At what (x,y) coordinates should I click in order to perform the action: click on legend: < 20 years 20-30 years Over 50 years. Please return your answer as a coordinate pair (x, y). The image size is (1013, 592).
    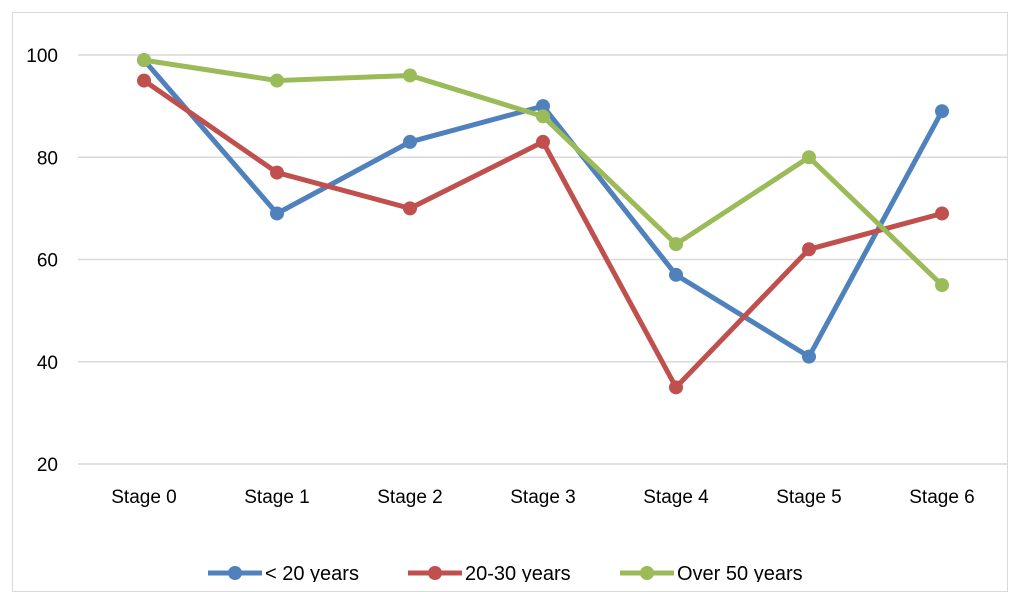
    Looking at the image, I should click on (505, 572).